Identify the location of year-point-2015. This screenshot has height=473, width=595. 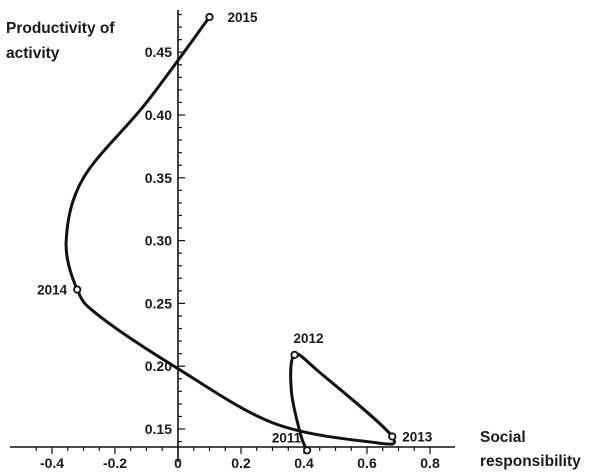
(209, 17).